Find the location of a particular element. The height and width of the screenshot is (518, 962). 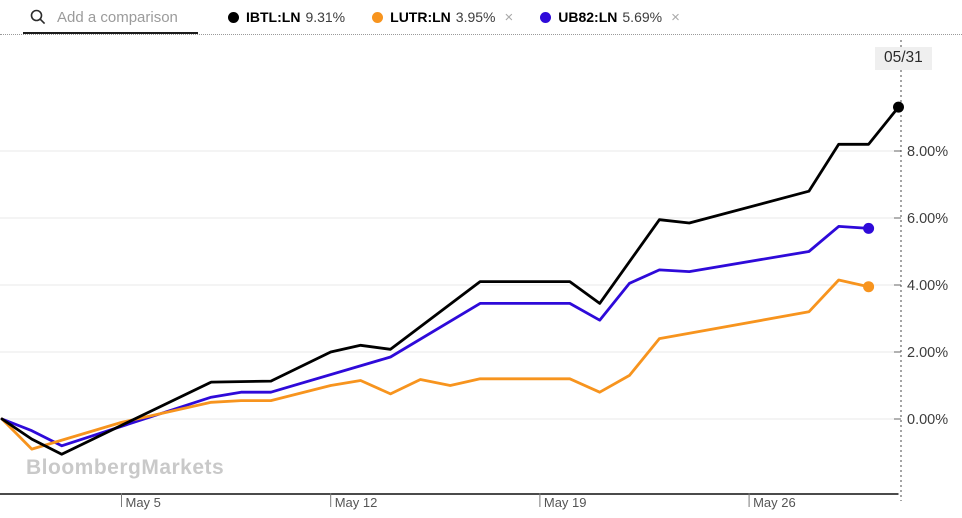

active-tab-underline is located at coordinates (110, 33).